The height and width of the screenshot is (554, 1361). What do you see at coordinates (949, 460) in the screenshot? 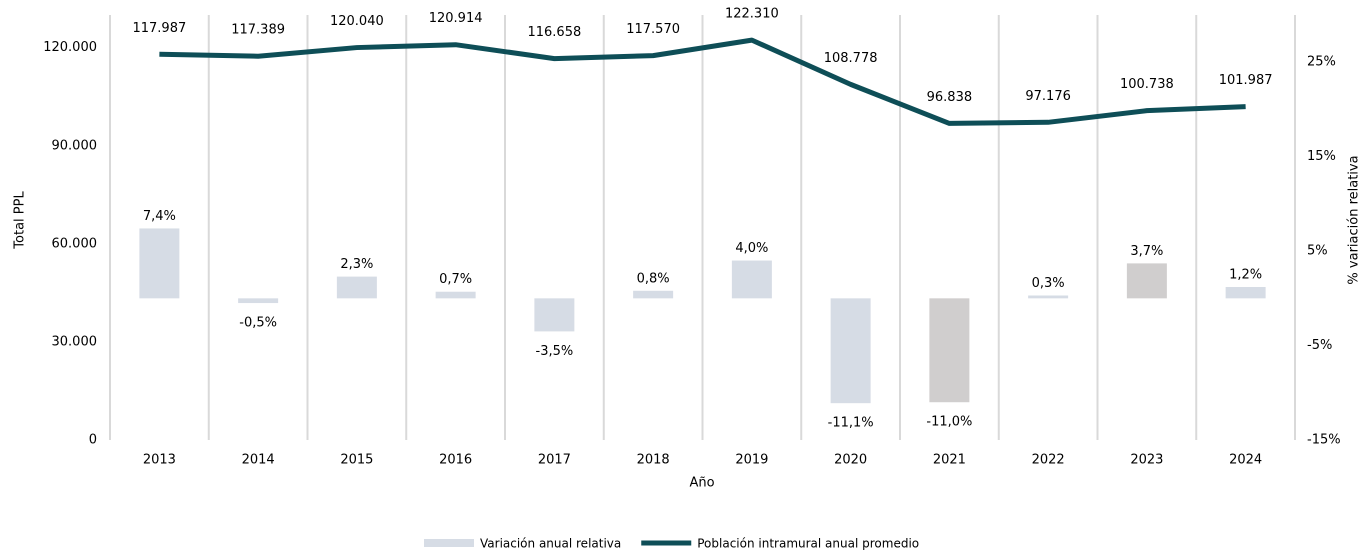
I see `x-tick-label: 2021` at bounding box center [949, 460].